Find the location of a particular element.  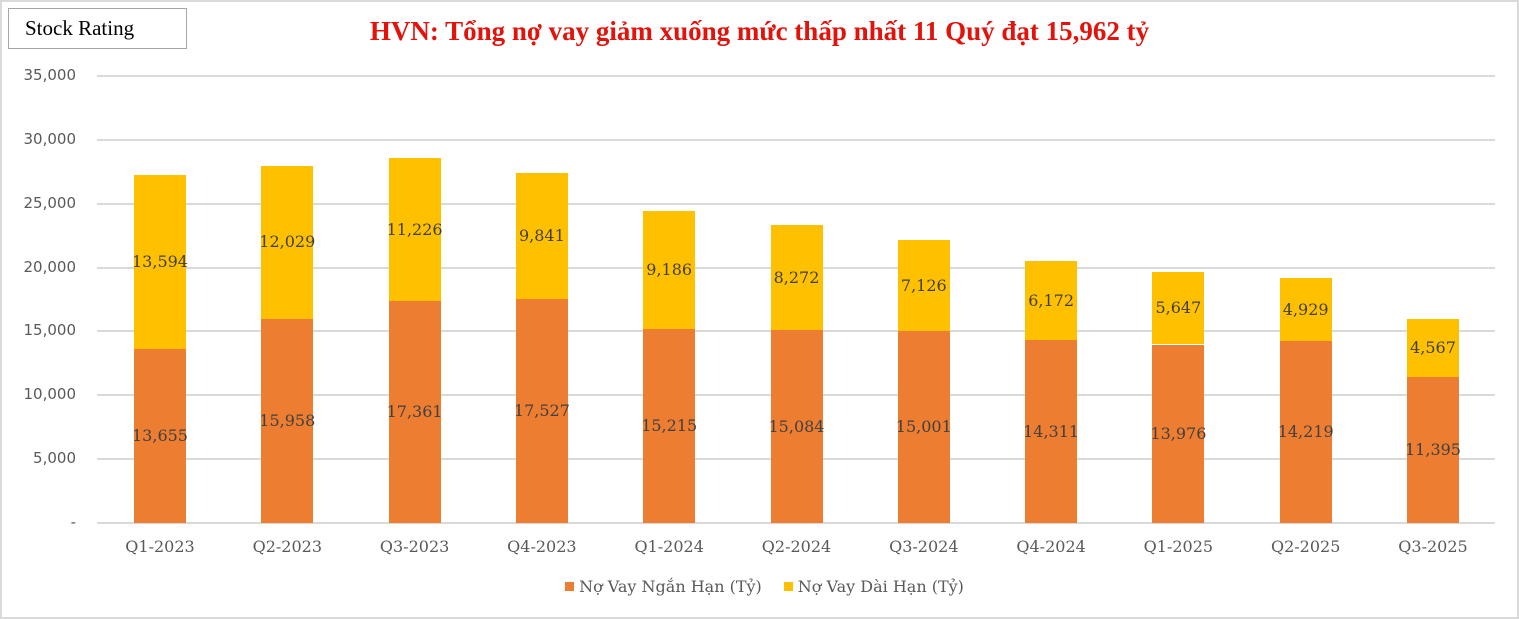

y-tick-label: - is located at coordinates (73, 522).